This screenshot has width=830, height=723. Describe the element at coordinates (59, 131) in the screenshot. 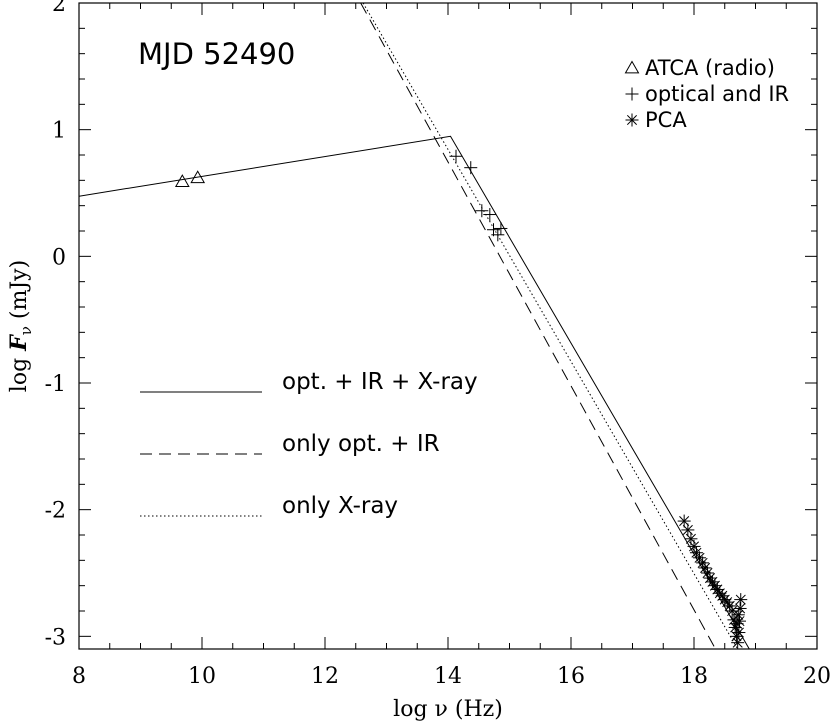

I see `y-tick-label: 1` at that location.